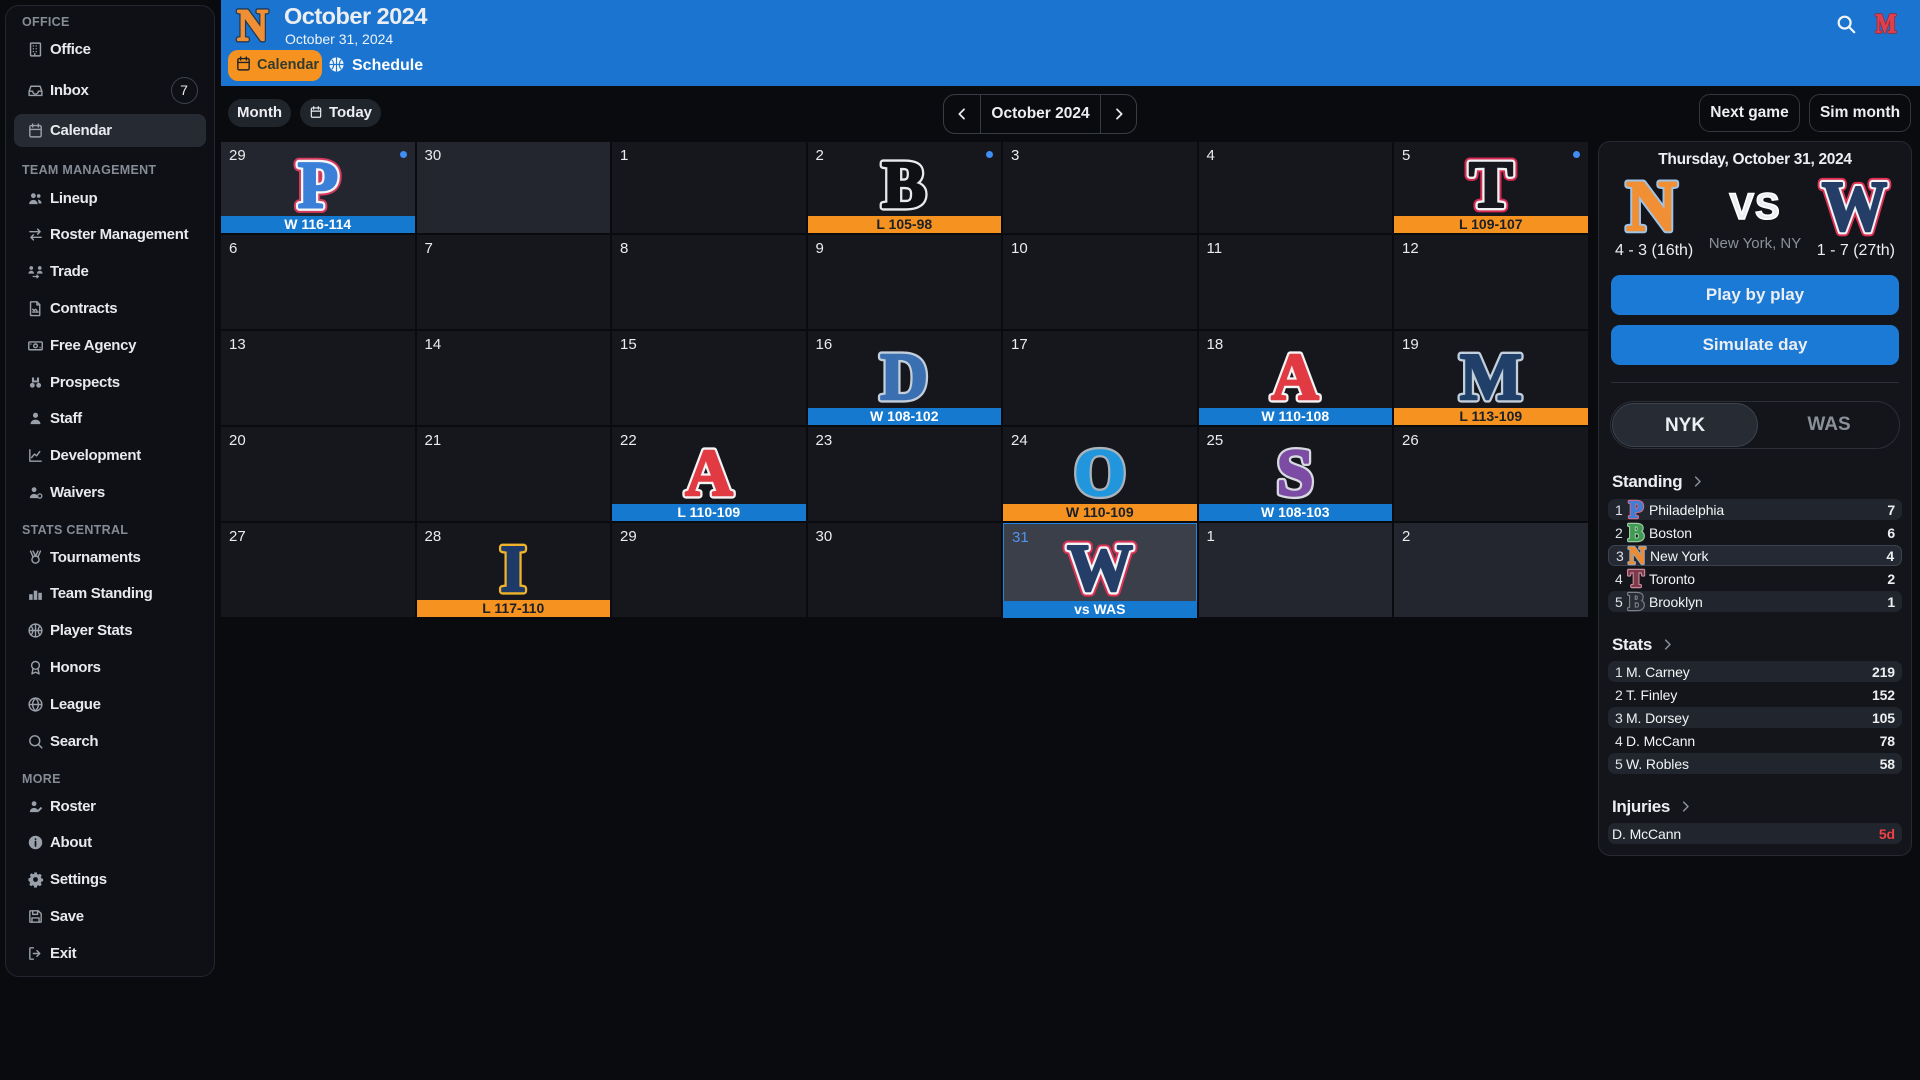 The width and height of the screenshot is (1920, 1080). I want to click on svg-text: I, so click(513, 570).